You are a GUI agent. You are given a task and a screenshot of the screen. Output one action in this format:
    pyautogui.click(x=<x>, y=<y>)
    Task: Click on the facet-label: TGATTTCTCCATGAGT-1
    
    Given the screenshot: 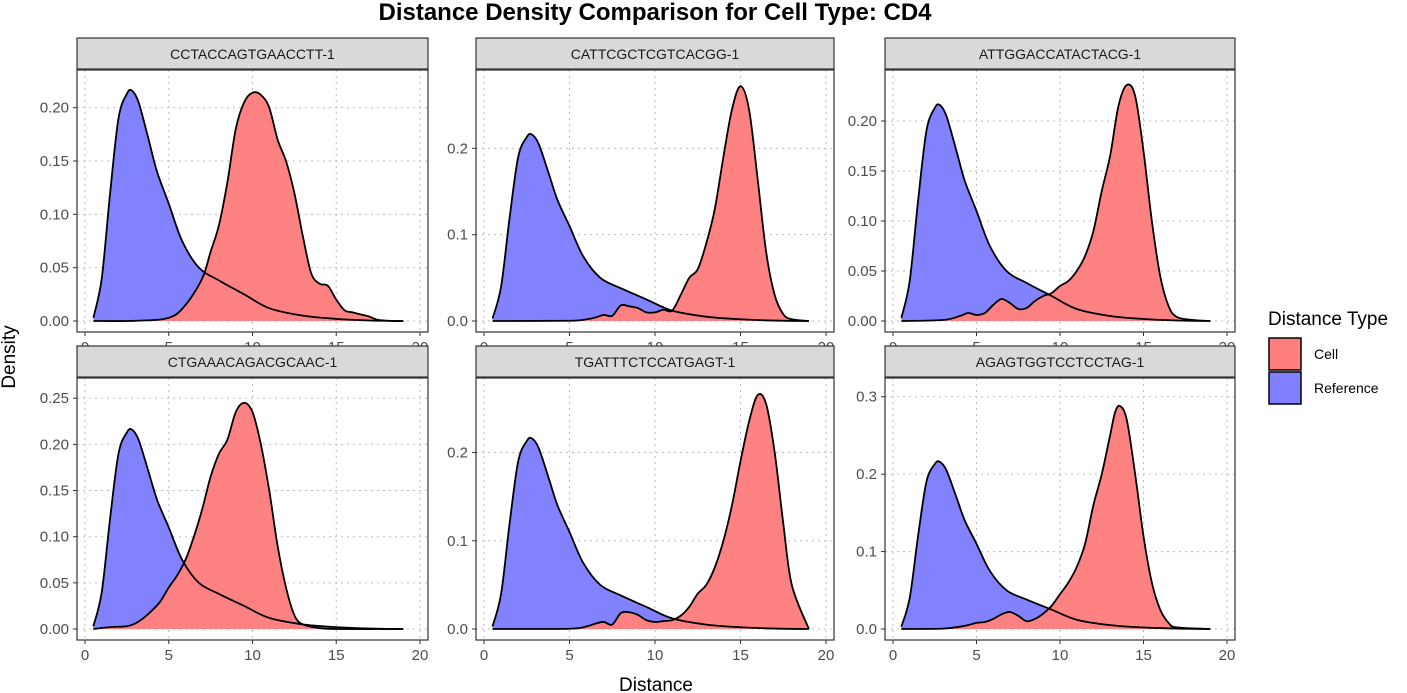 What is the action you would take?
    pyautogui.click(x=655, y=362)
    